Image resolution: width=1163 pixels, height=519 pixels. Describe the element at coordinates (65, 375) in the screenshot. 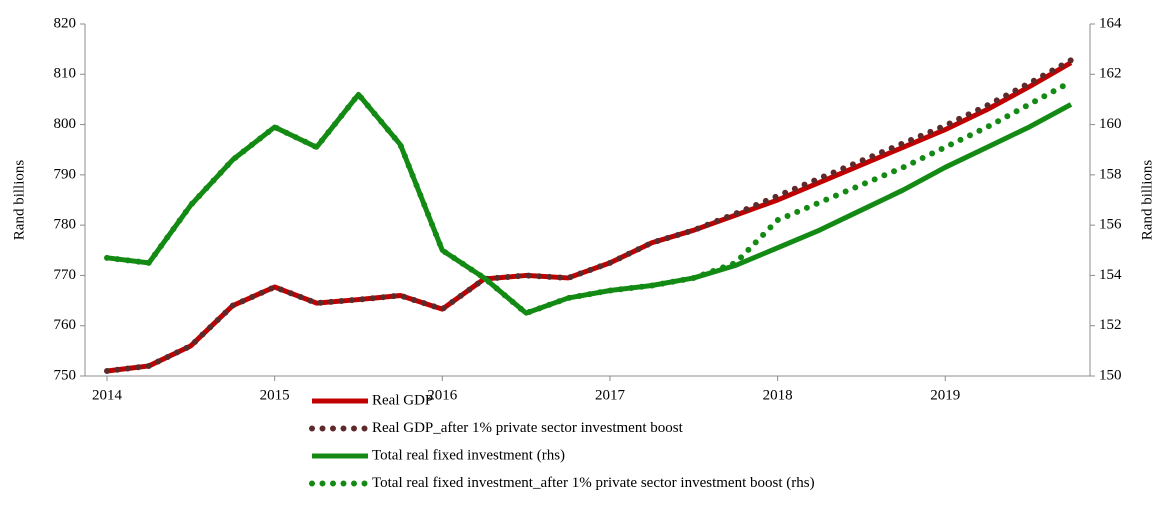

I see `y-tick-label: 750` at that location.